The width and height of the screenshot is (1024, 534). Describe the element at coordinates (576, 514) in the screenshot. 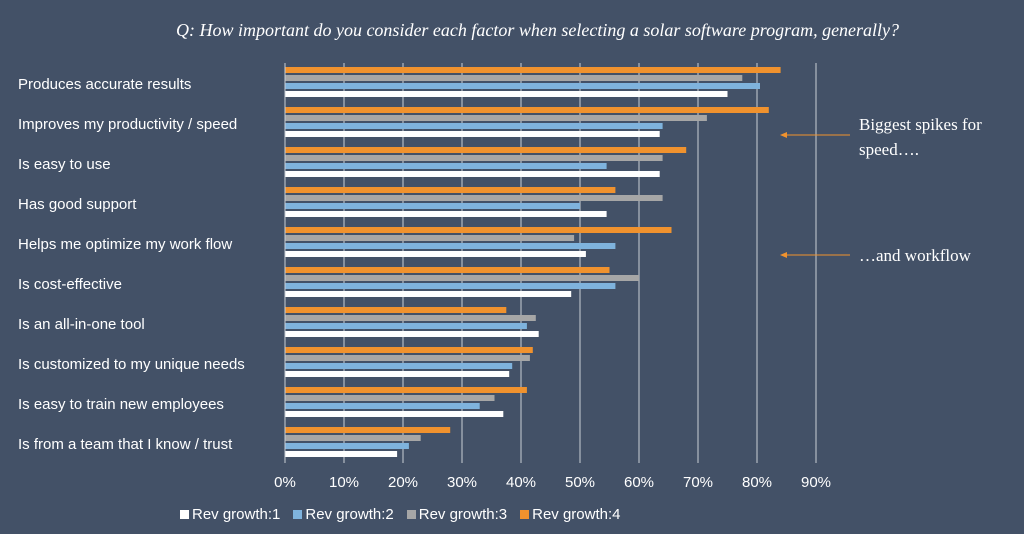

I see `legend-label: Rev growth:4` at that location.